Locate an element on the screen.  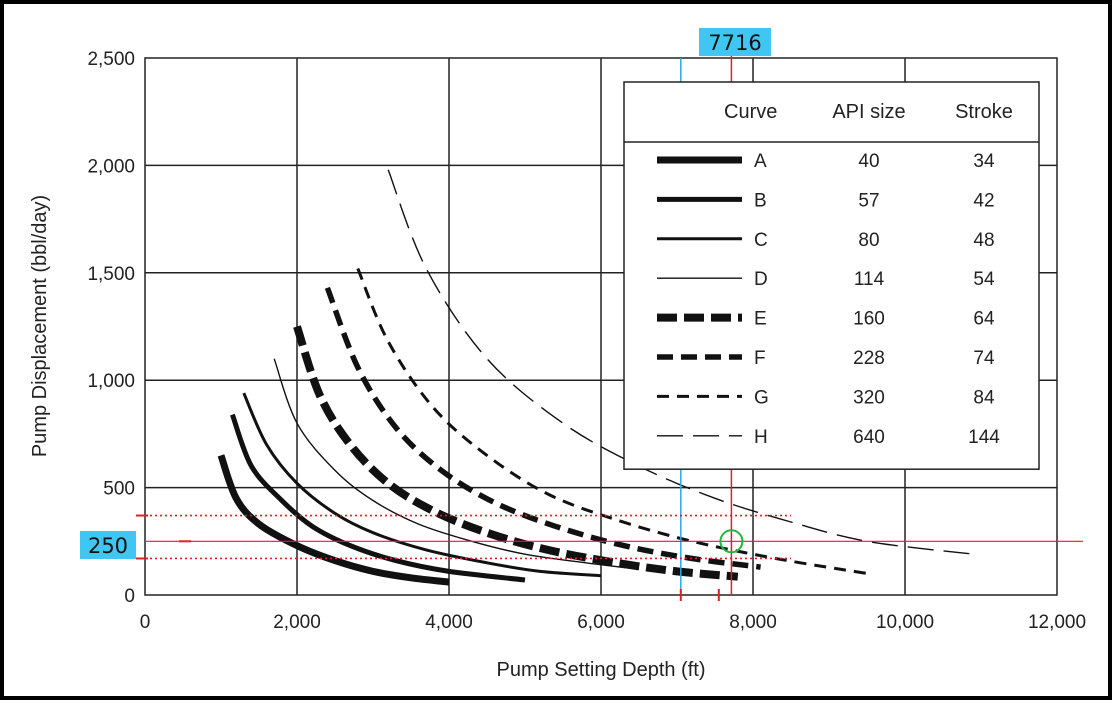
curve-b is located at coordinates (378, 498).